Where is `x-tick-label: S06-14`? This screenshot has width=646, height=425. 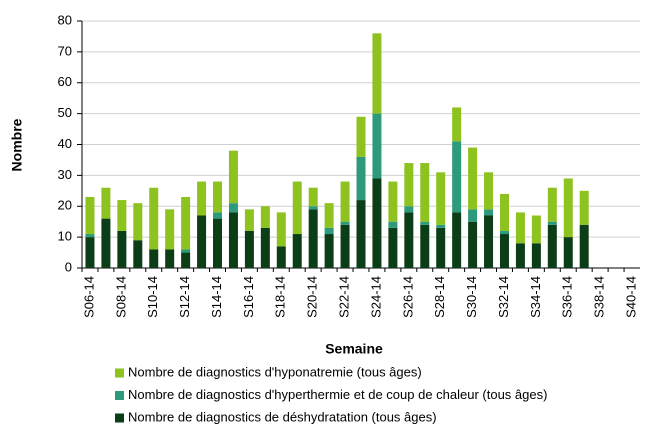 x-tick-label: S06-14 is located at coordinates (88, 297).